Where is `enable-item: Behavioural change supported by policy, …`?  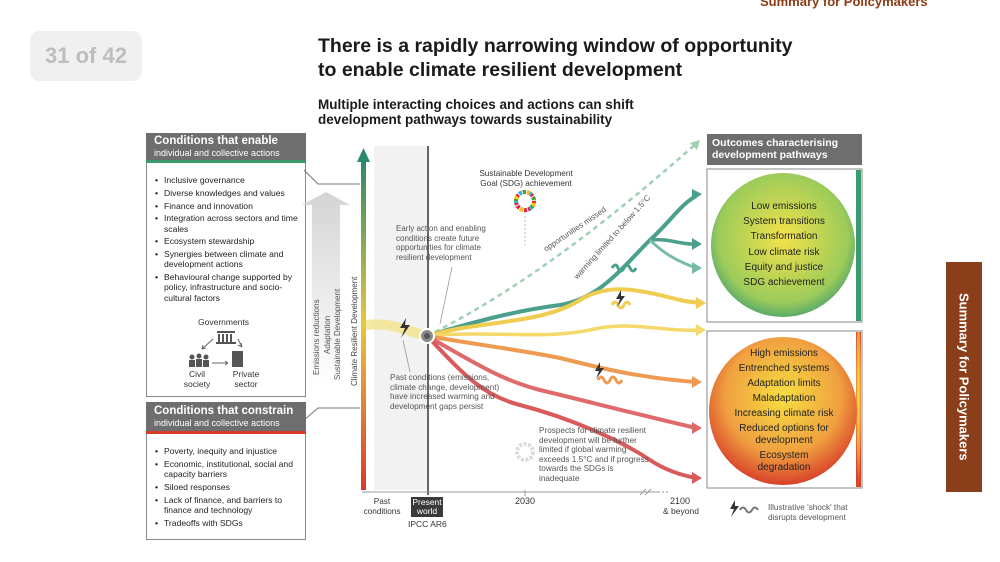 enable-item: Behavioural change supported by policy, … is located at coordinates (229, 287).